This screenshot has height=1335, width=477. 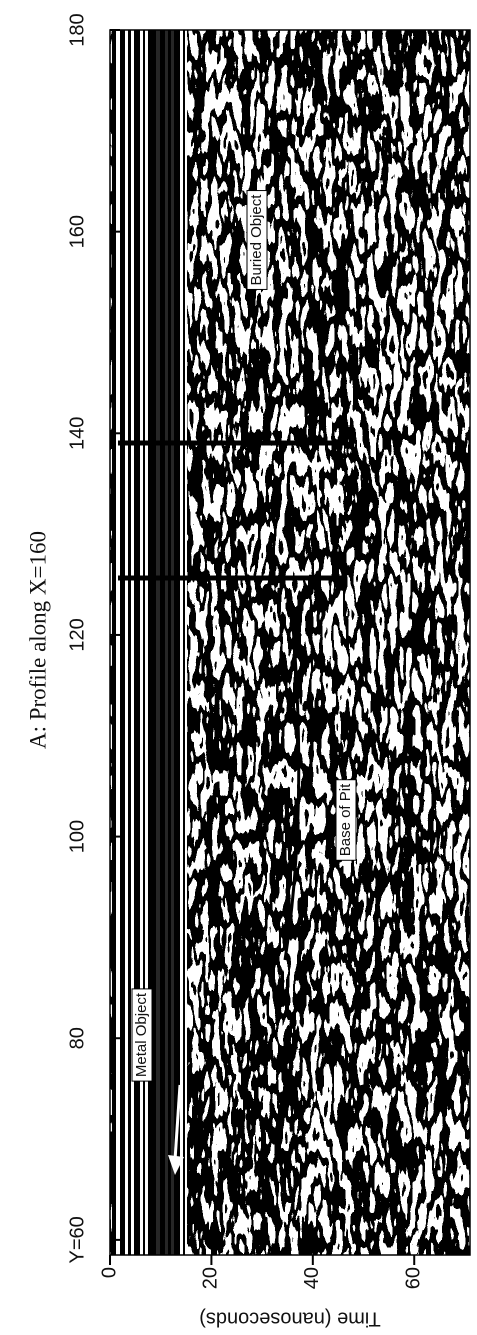 I want to click on x-tick-label: 20, so click(x=211, y=1278).